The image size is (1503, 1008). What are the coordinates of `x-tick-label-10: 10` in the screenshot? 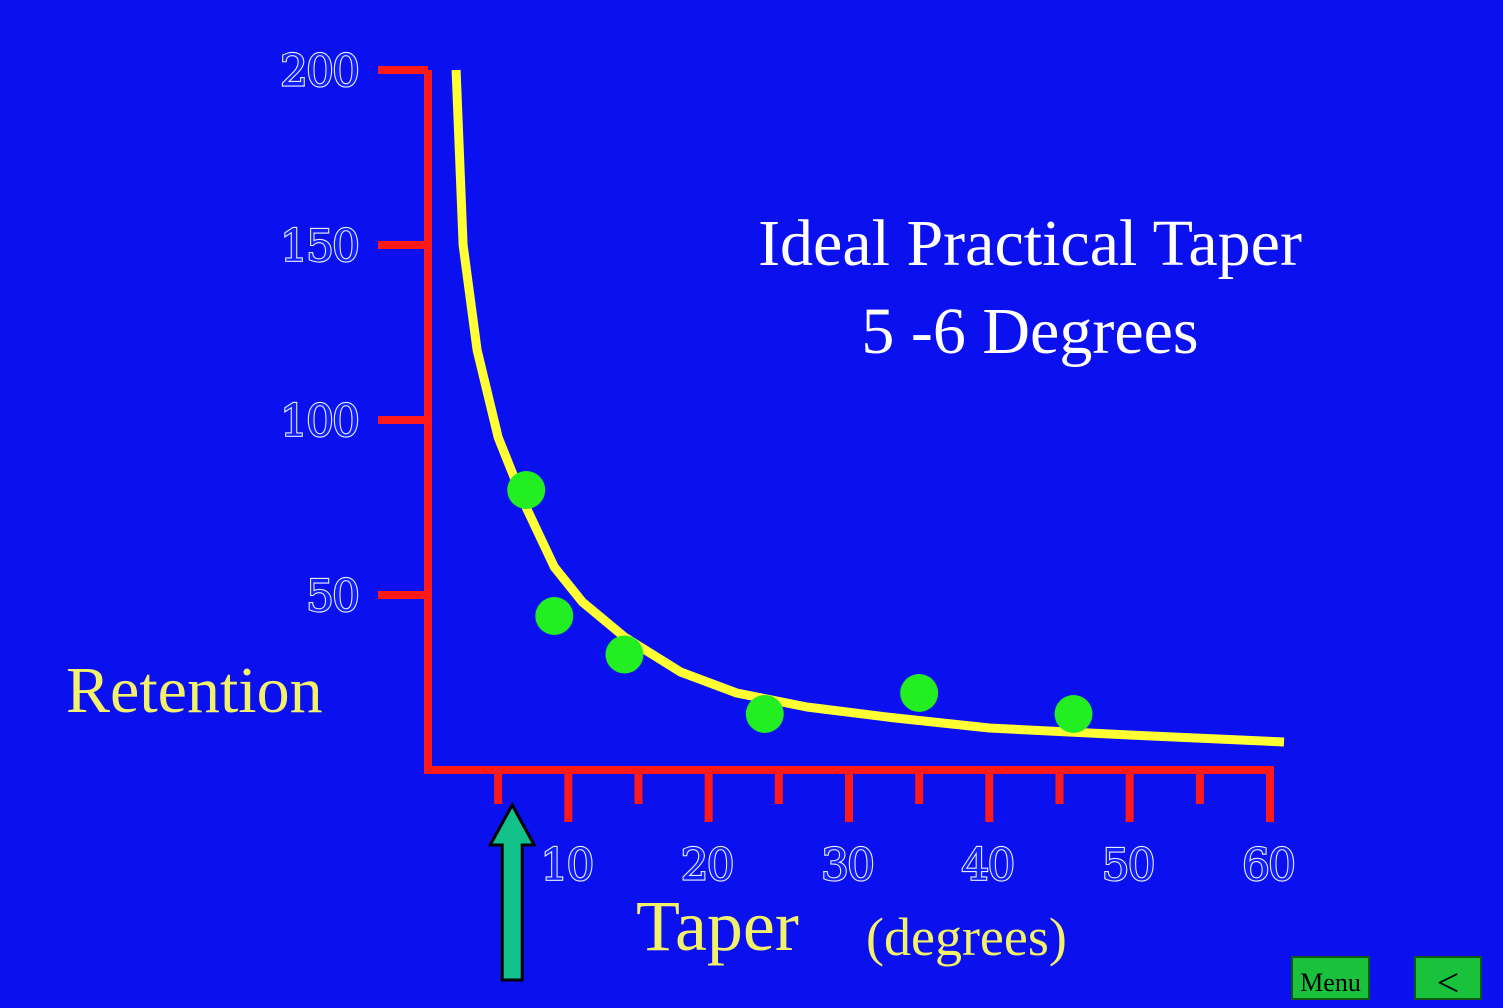 It's located at (566, 865).